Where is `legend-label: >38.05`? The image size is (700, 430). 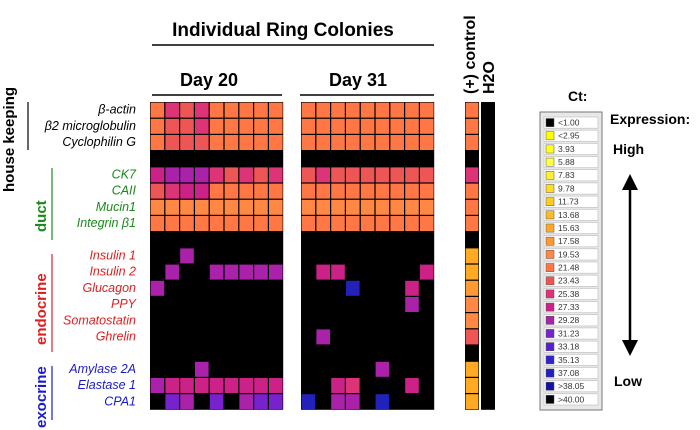 legend-label: >38.05 is located at coordinates (571, 386).